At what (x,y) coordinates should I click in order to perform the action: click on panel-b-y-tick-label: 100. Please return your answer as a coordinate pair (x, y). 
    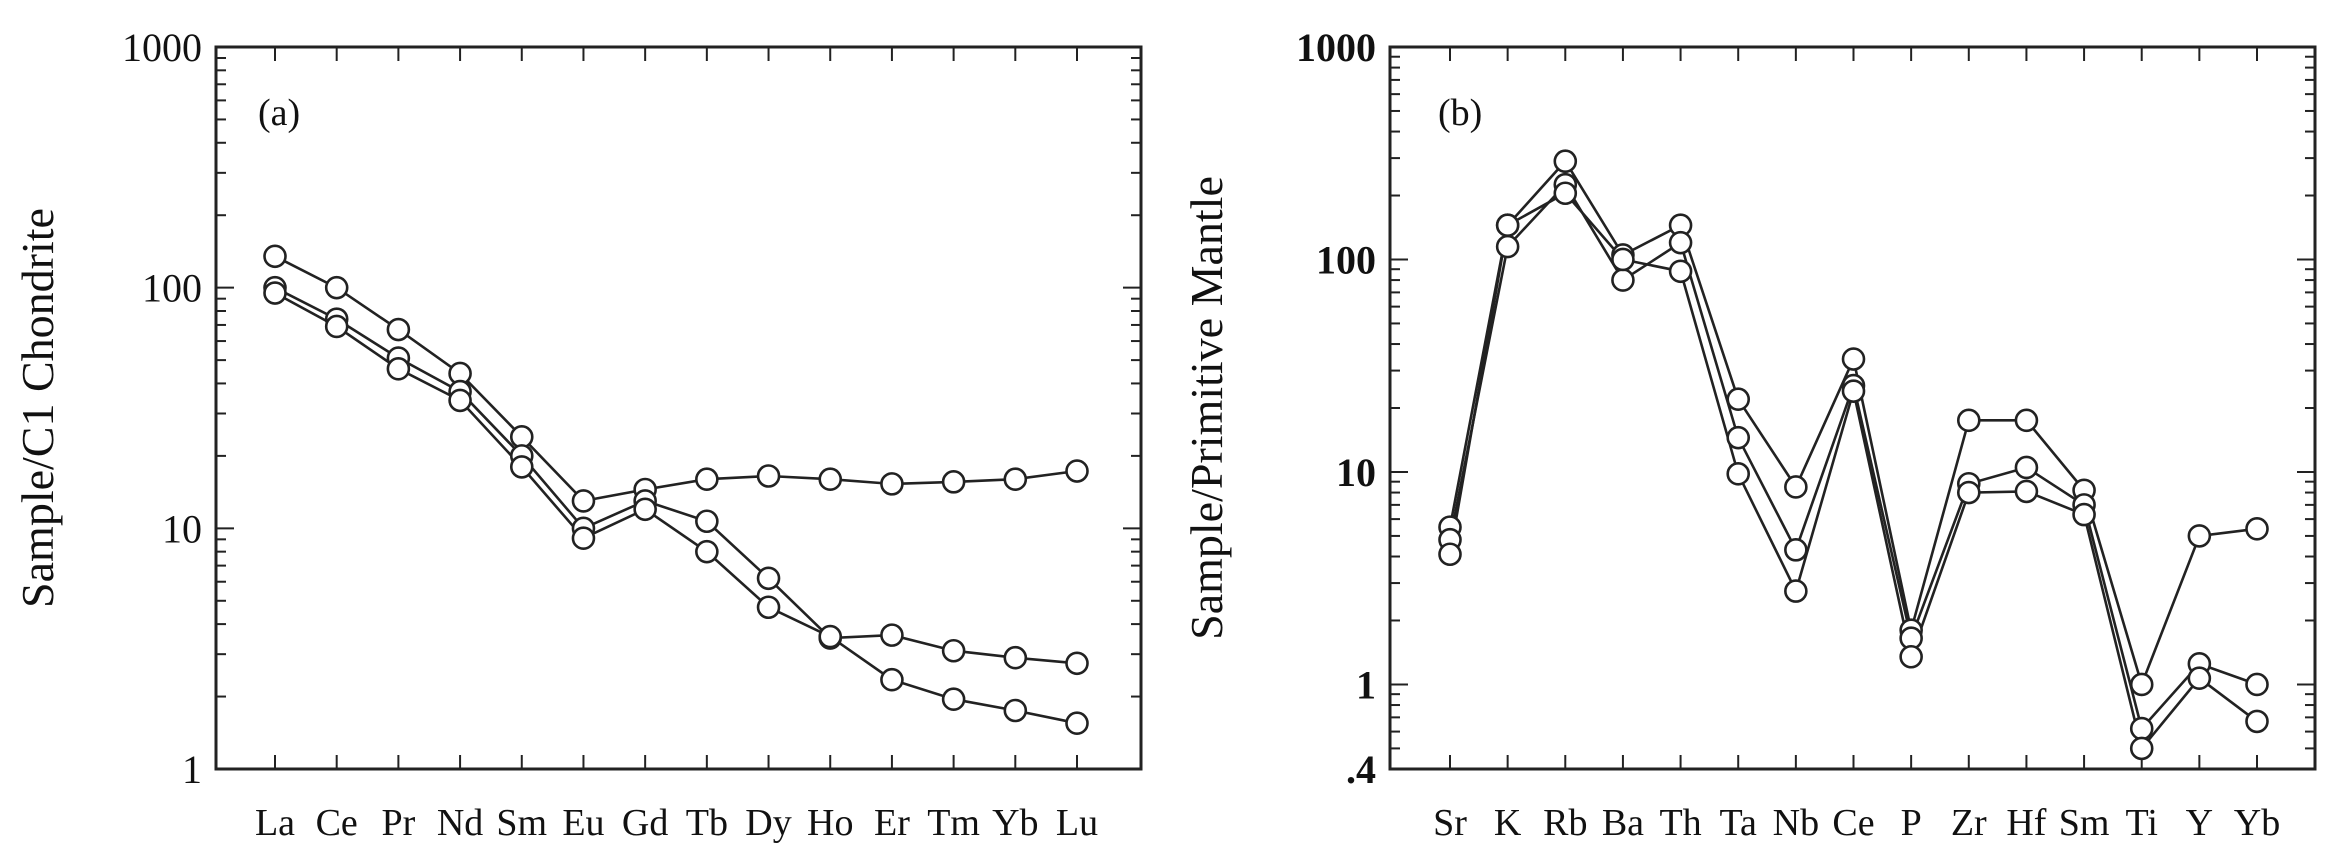
    Looking at the image, I should click on (1346, 259).